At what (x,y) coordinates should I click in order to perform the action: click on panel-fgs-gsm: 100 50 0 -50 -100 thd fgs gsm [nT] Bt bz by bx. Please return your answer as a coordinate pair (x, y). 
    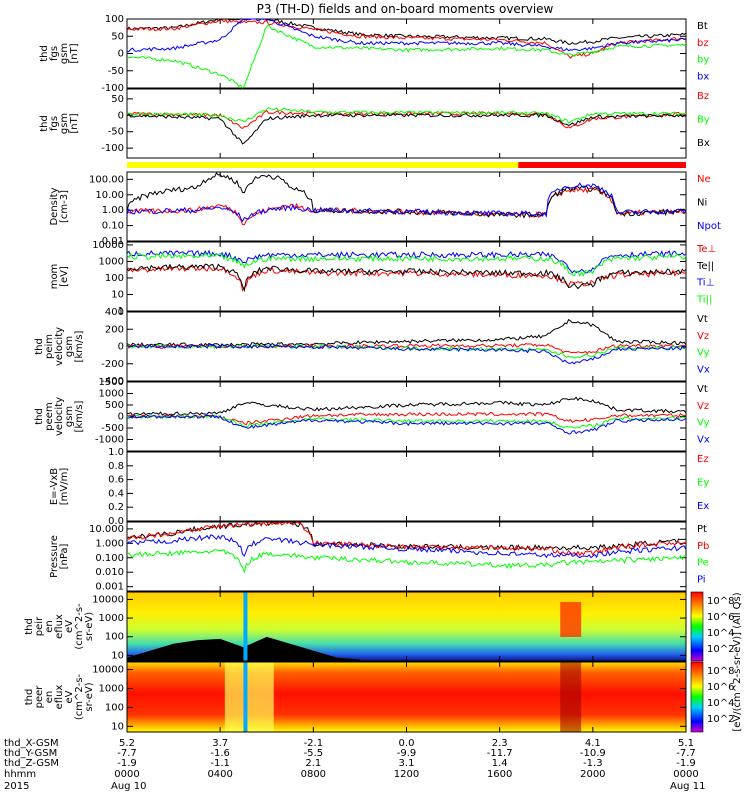
    Looking at the image, I should click on (374, 54).